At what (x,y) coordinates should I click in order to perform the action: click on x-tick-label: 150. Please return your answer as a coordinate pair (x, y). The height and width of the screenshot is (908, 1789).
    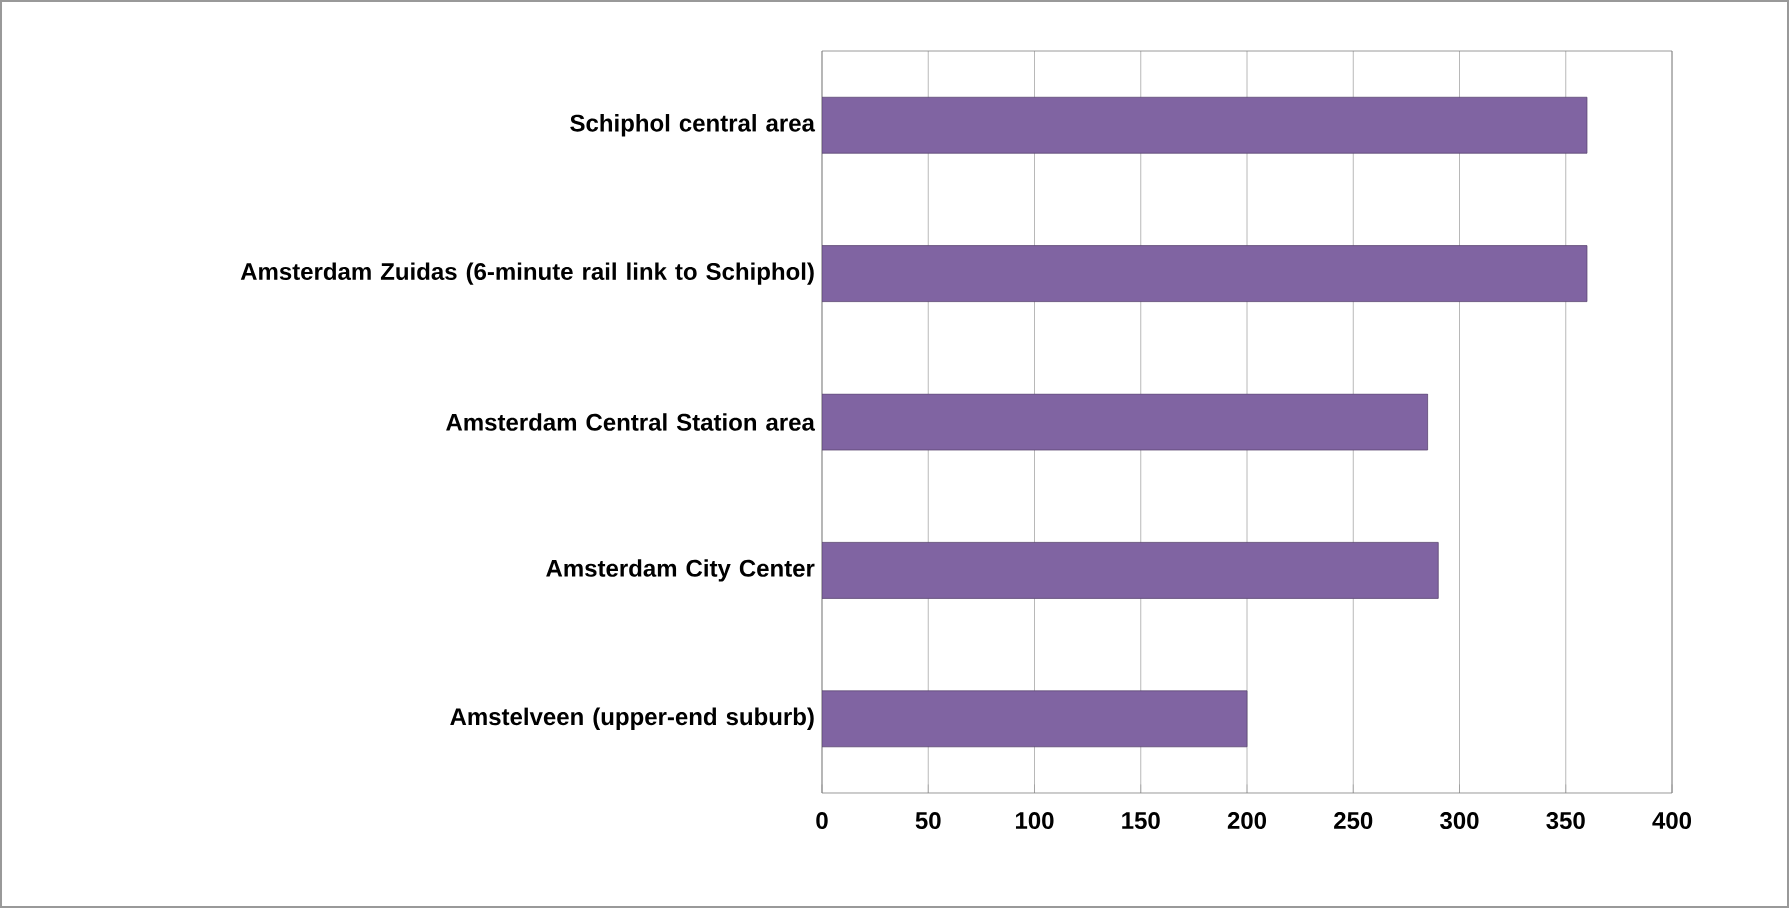
    Looking at the image, I should click on (1141, 821).